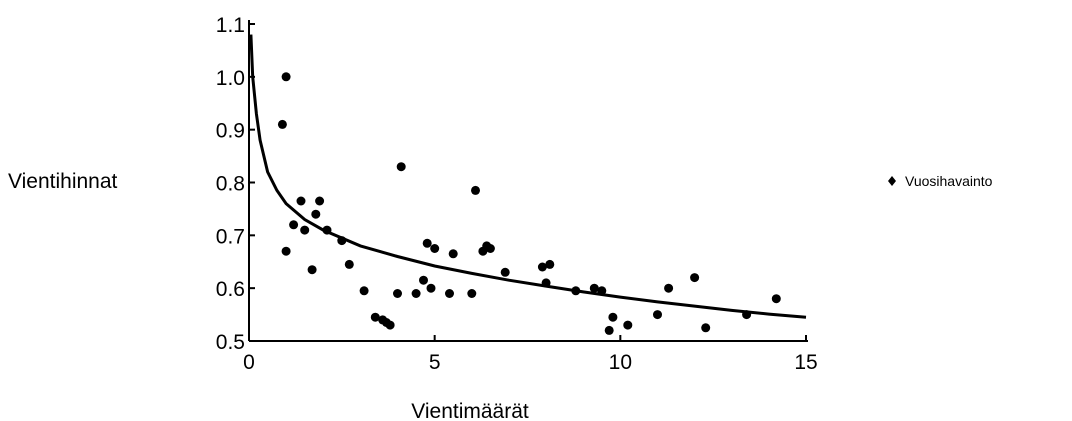  I want to click on x-axis: 0 5 10 15, so click(530, 354).